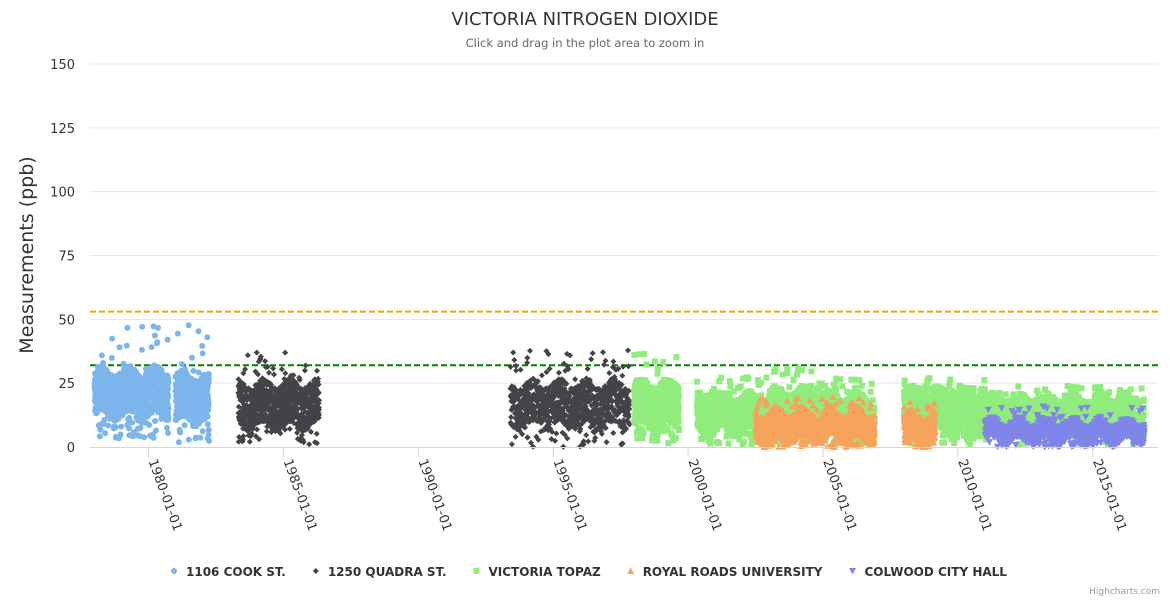 This screenshot has height=600, width=1170. What do you see at coordinates (151, 384) in the screenshot?
I see `series-1106-cook-st` at bounding box center [151, 384].